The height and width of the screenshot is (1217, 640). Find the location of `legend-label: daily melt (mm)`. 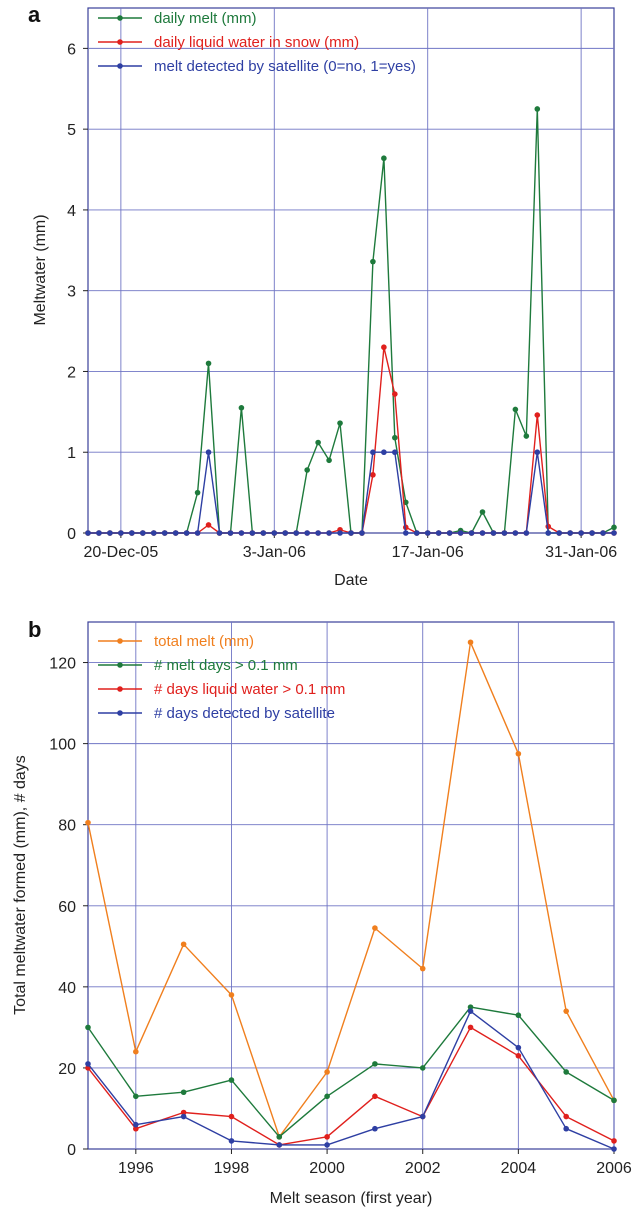

legend-label: daily melt (mm) is located at coordinates (205, 18).